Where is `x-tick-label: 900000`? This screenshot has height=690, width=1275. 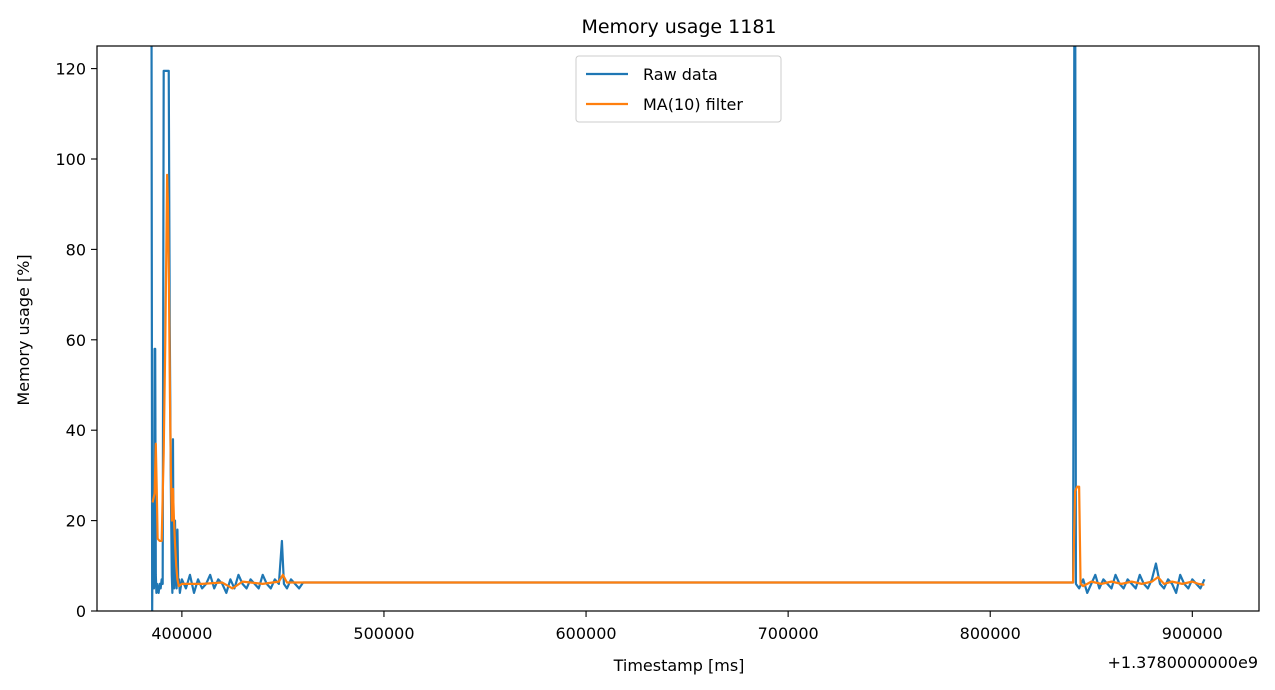
x-tick-label: 900000 is located at coordinates (1192, 633).